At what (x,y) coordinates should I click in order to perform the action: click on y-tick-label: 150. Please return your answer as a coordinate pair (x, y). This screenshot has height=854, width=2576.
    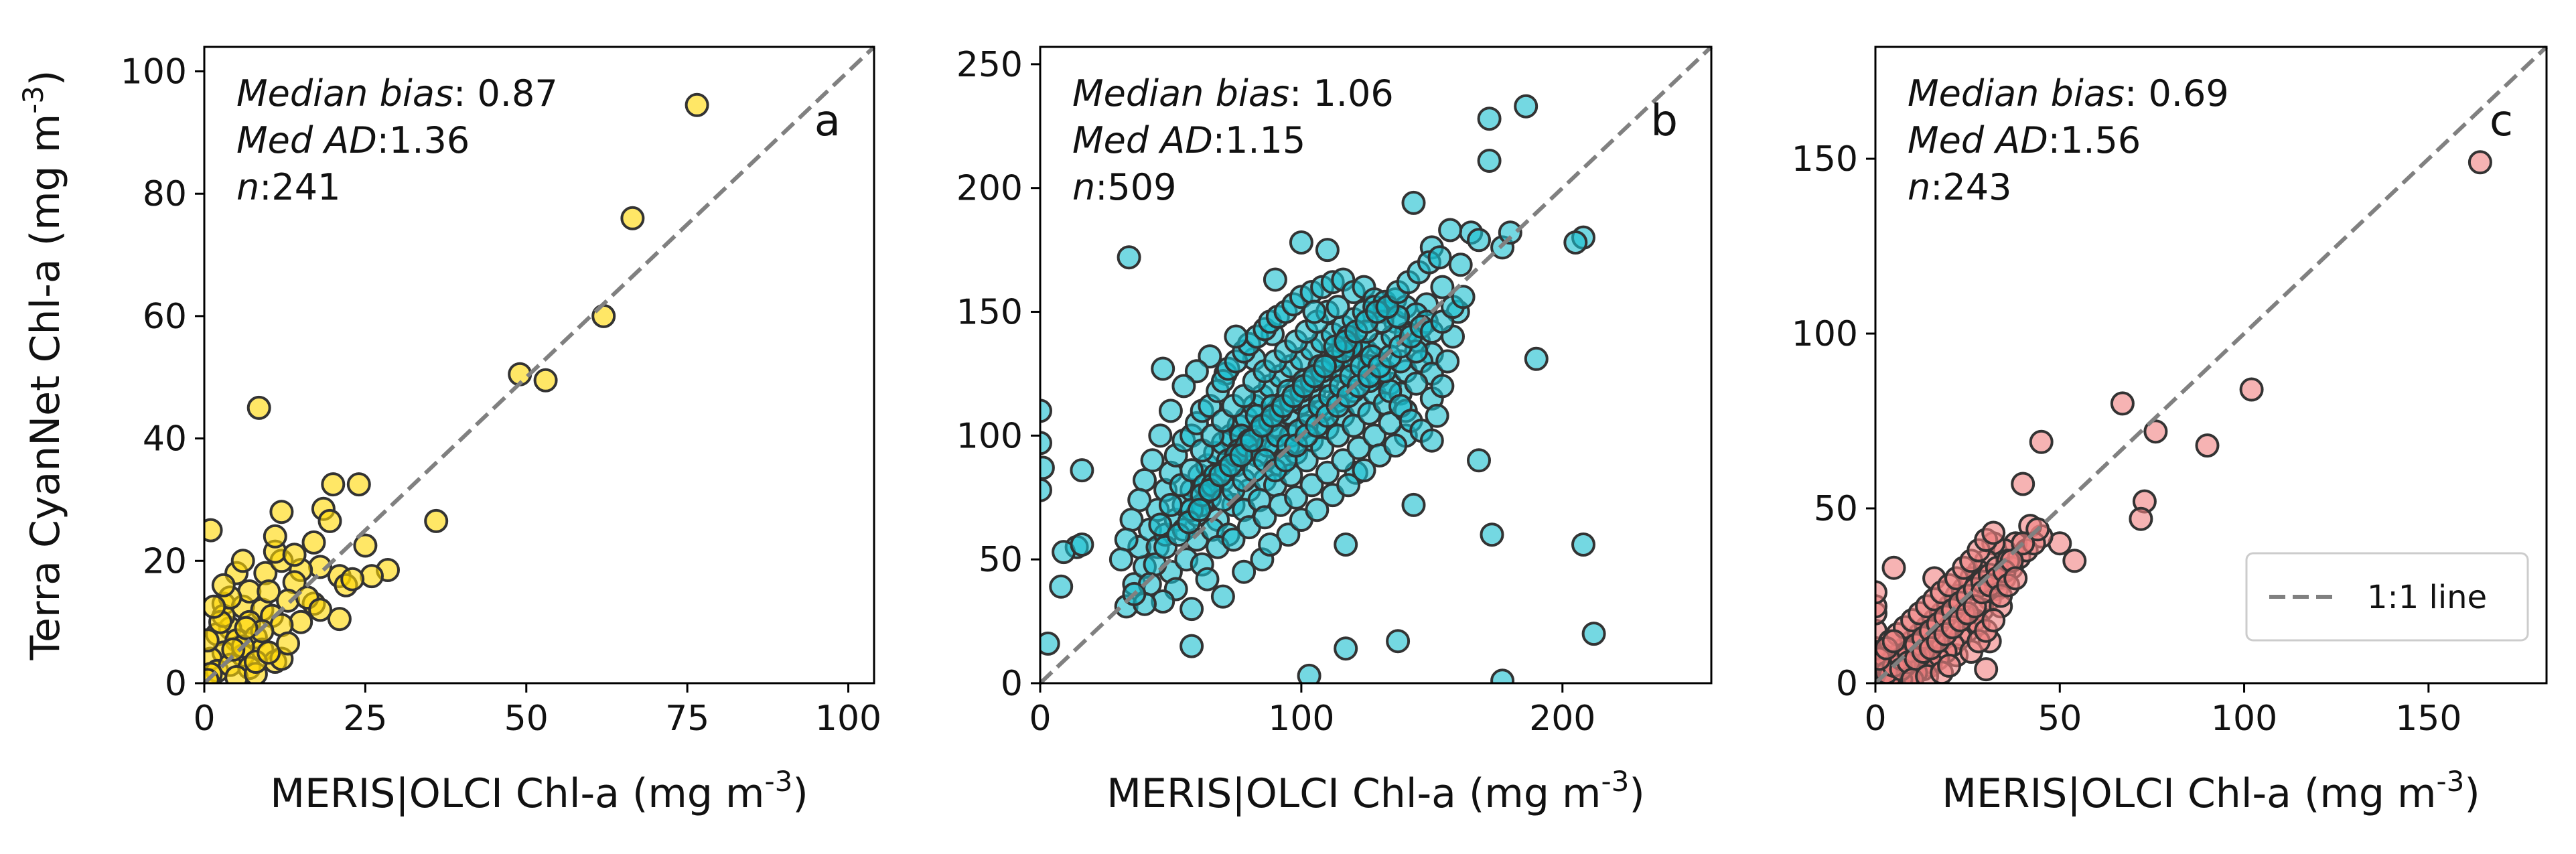
    Looking at the image, I should click on (1825, 159).